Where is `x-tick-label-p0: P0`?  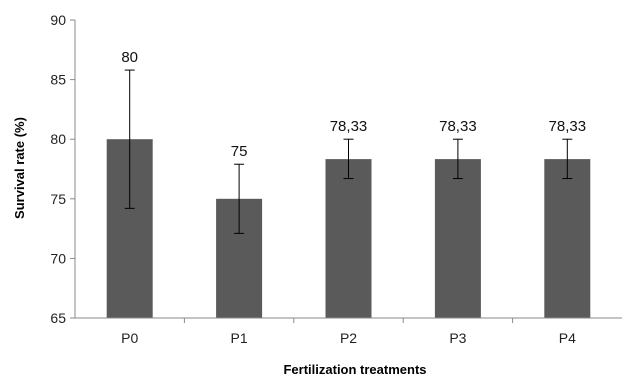
x-tick-label-p0: P0 is located at coordinates (129, 338).